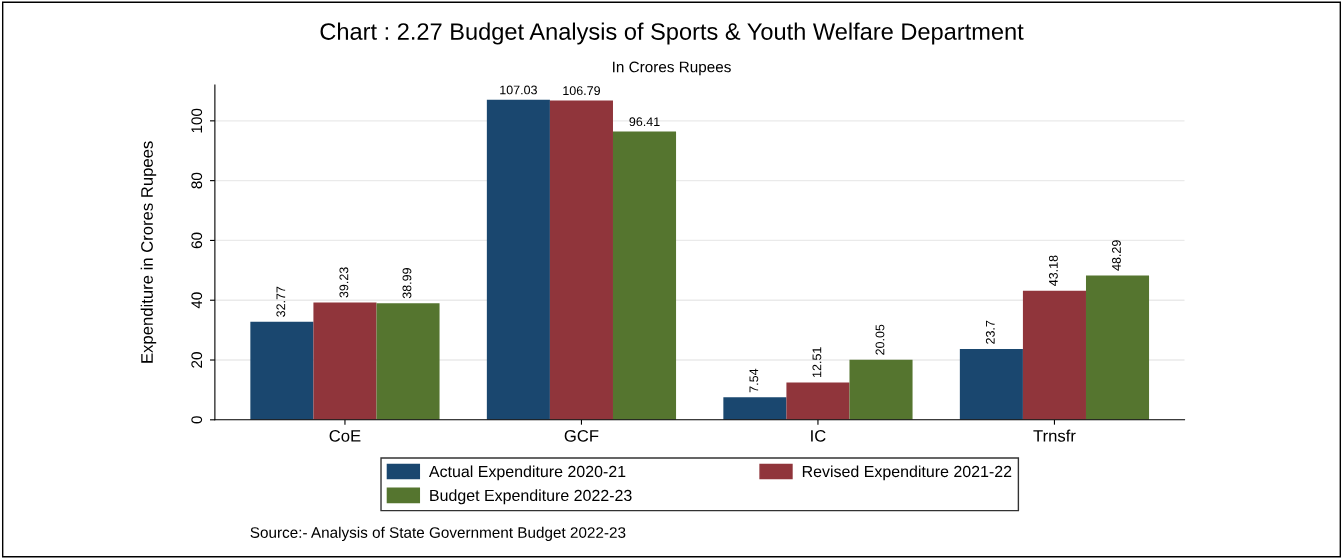 This screenshot has height=559, width=1343. Describe the element at coordinates (581, 435) in the screenshot. I see `x-tick-label: GCF` at that location.